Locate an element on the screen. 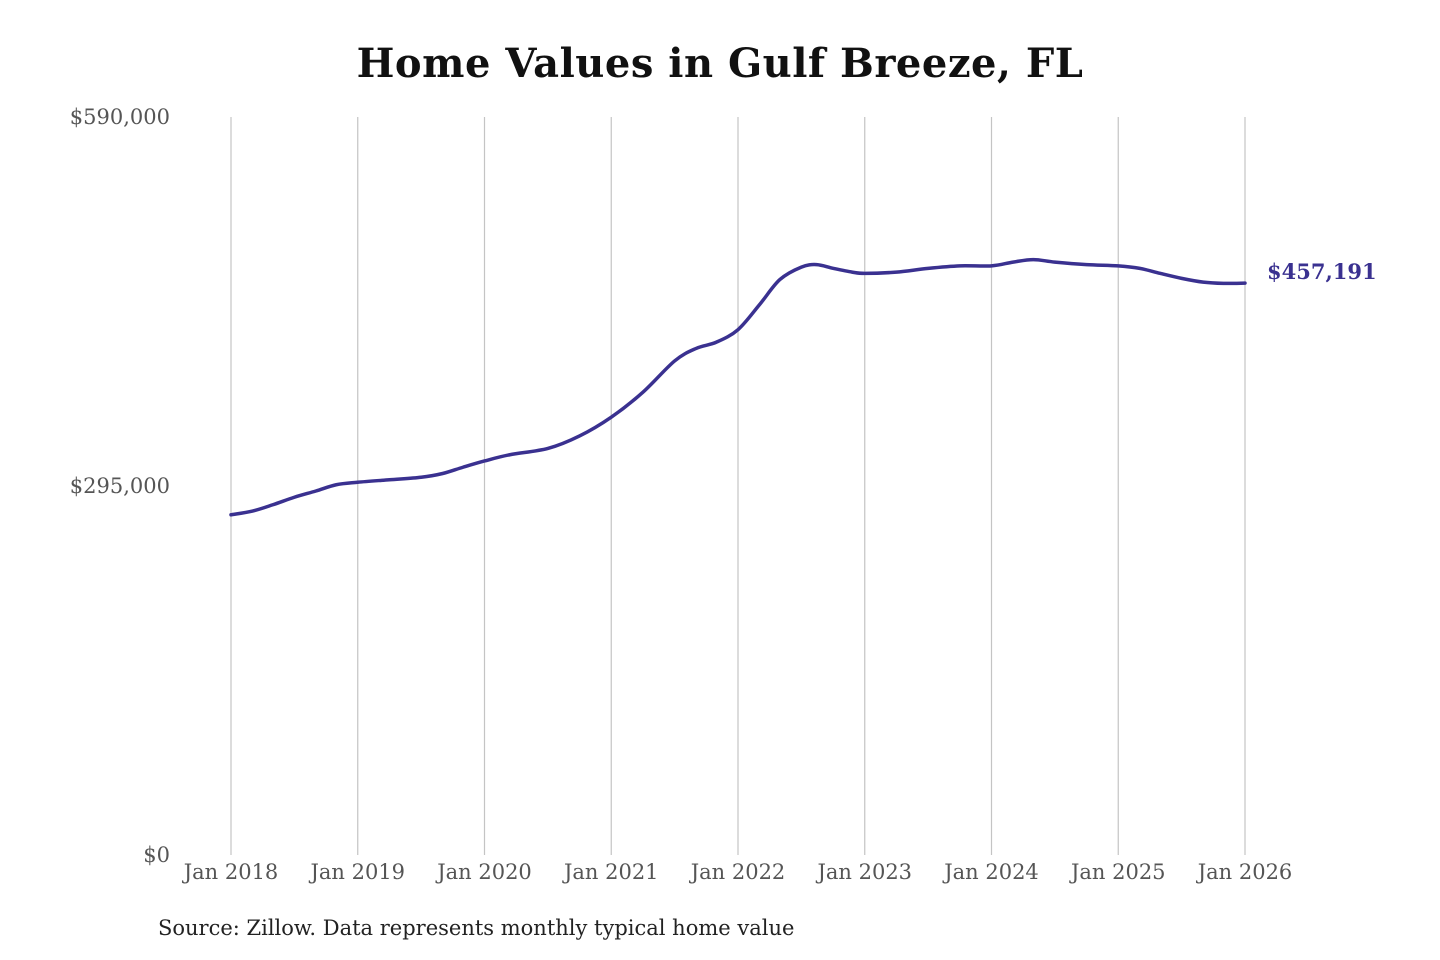 The width and height of the screenshot is (1440, 960). y-tick-label: $295,000 is located at coordinates (120, 486).